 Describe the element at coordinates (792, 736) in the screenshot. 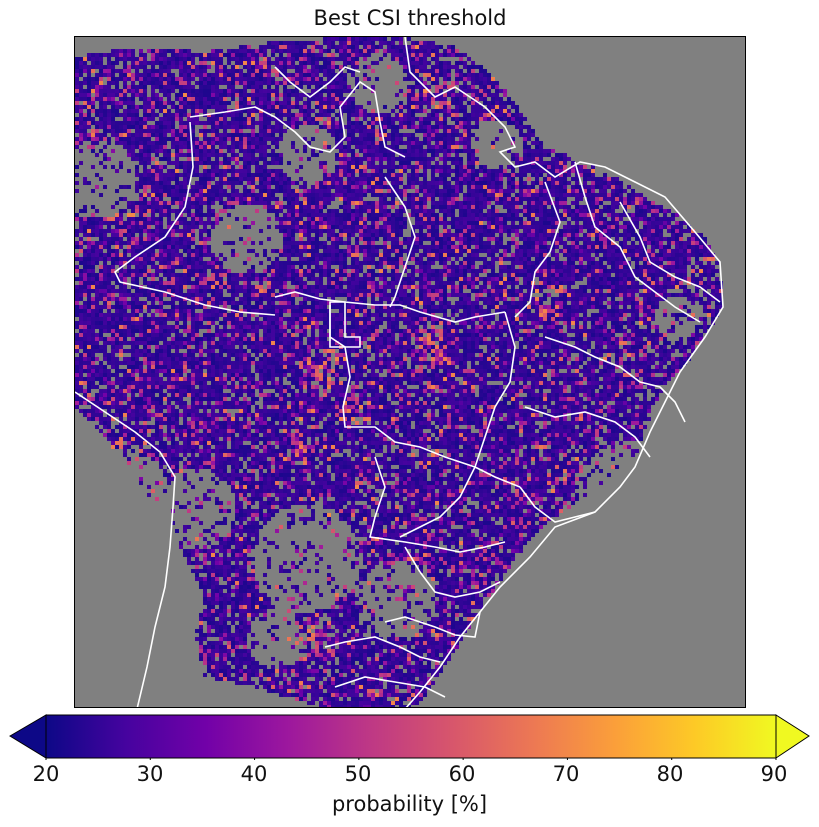

I see `colorbar-extend-high` at that location.